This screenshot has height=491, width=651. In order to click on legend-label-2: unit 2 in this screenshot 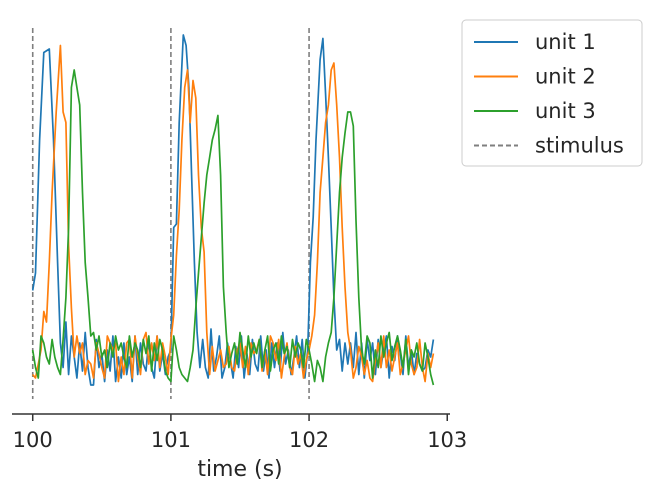, I will do `click(565, 77)`.